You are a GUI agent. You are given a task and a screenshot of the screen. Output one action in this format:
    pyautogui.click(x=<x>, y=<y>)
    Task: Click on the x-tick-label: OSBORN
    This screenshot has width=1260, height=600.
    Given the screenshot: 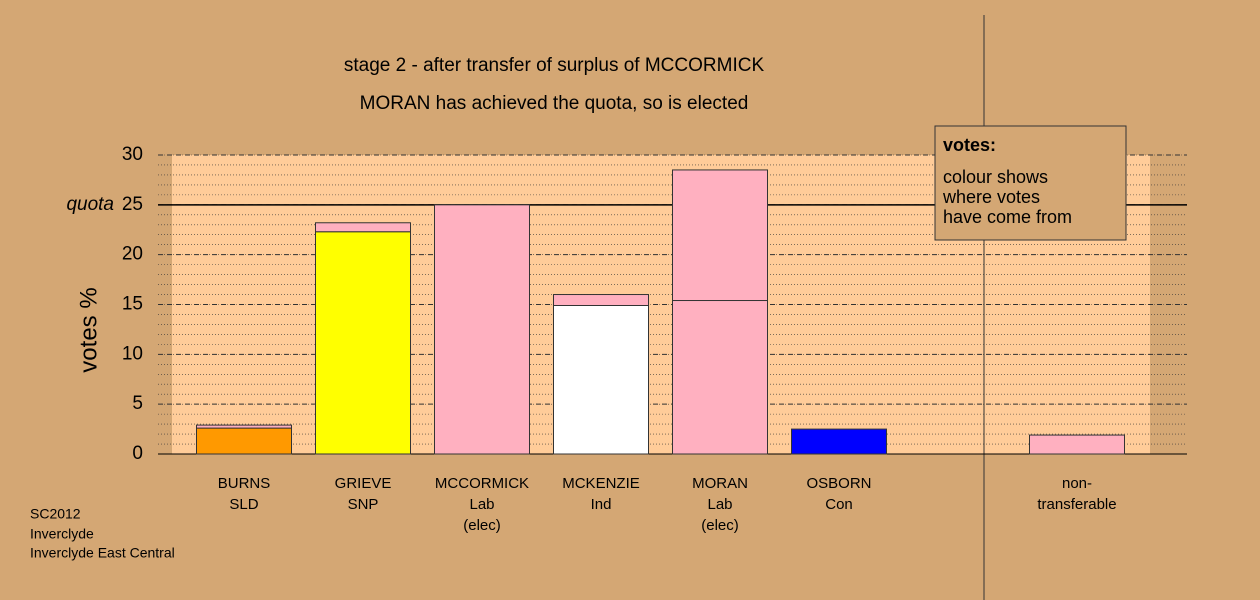 What is the action you would take?
    pyautogui.click(x=838, y=483)
    